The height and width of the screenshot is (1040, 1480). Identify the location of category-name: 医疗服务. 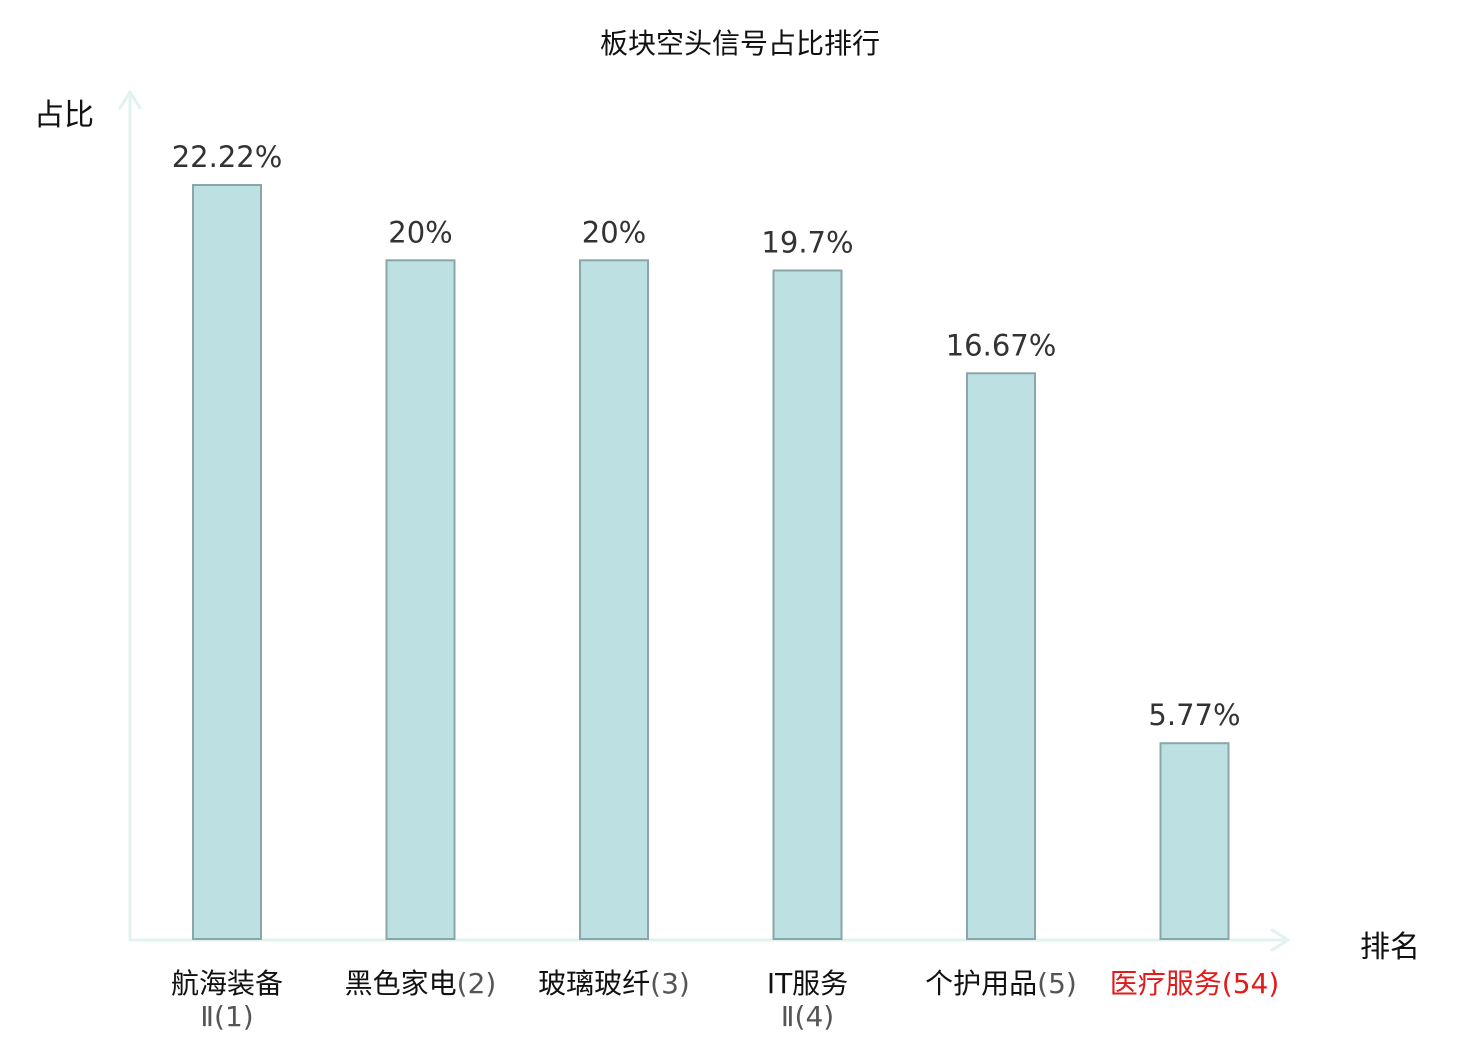
(1166, 983).